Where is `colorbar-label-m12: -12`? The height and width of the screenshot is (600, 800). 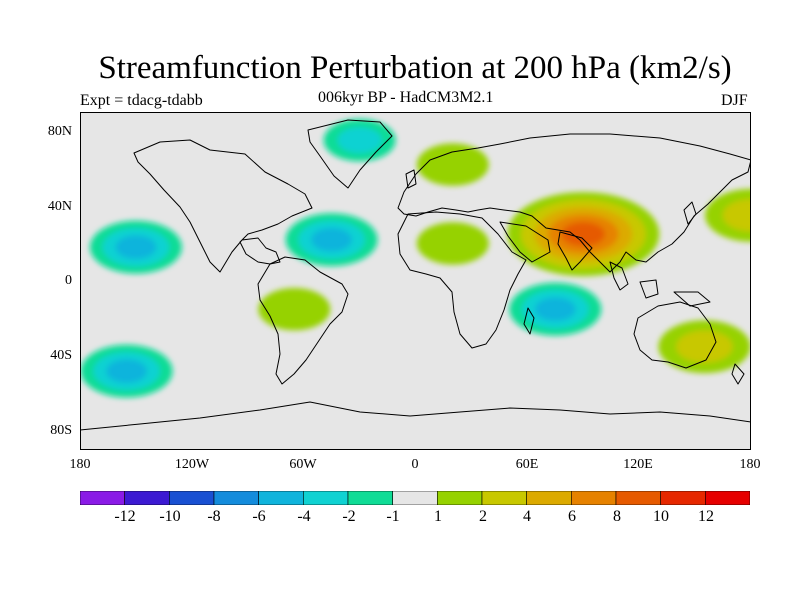 colorbar-label-m12: -12 is located at coordinates (125, 516).